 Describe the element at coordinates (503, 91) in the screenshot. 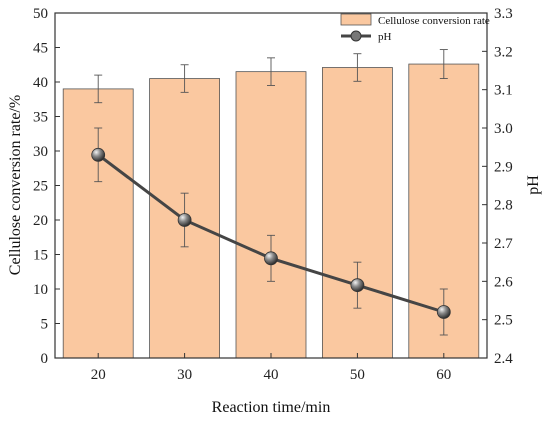

I see `right-tick-label: 3.1` at that location.